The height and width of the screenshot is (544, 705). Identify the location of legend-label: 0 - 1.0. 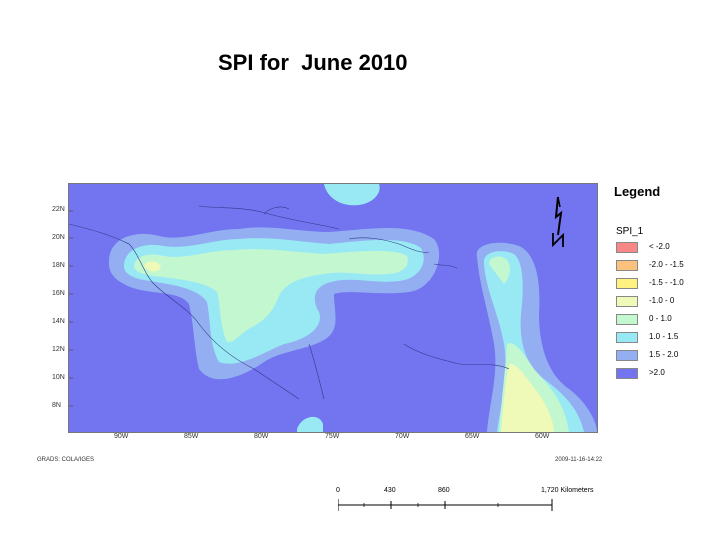
(660, 318).